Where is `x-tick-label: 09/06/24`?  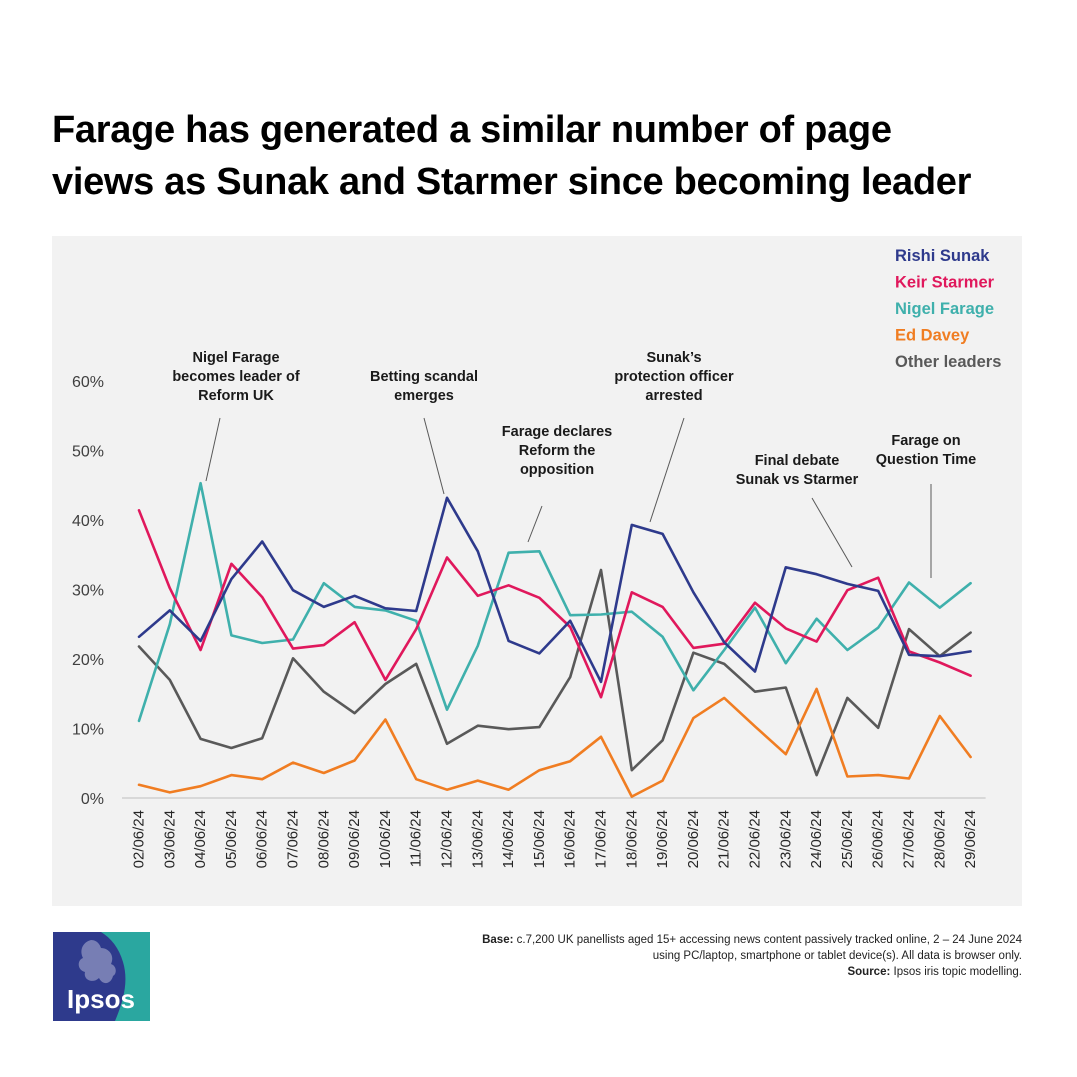 x-tick-label: 09/06/24 is located at coordinates (354, 839).